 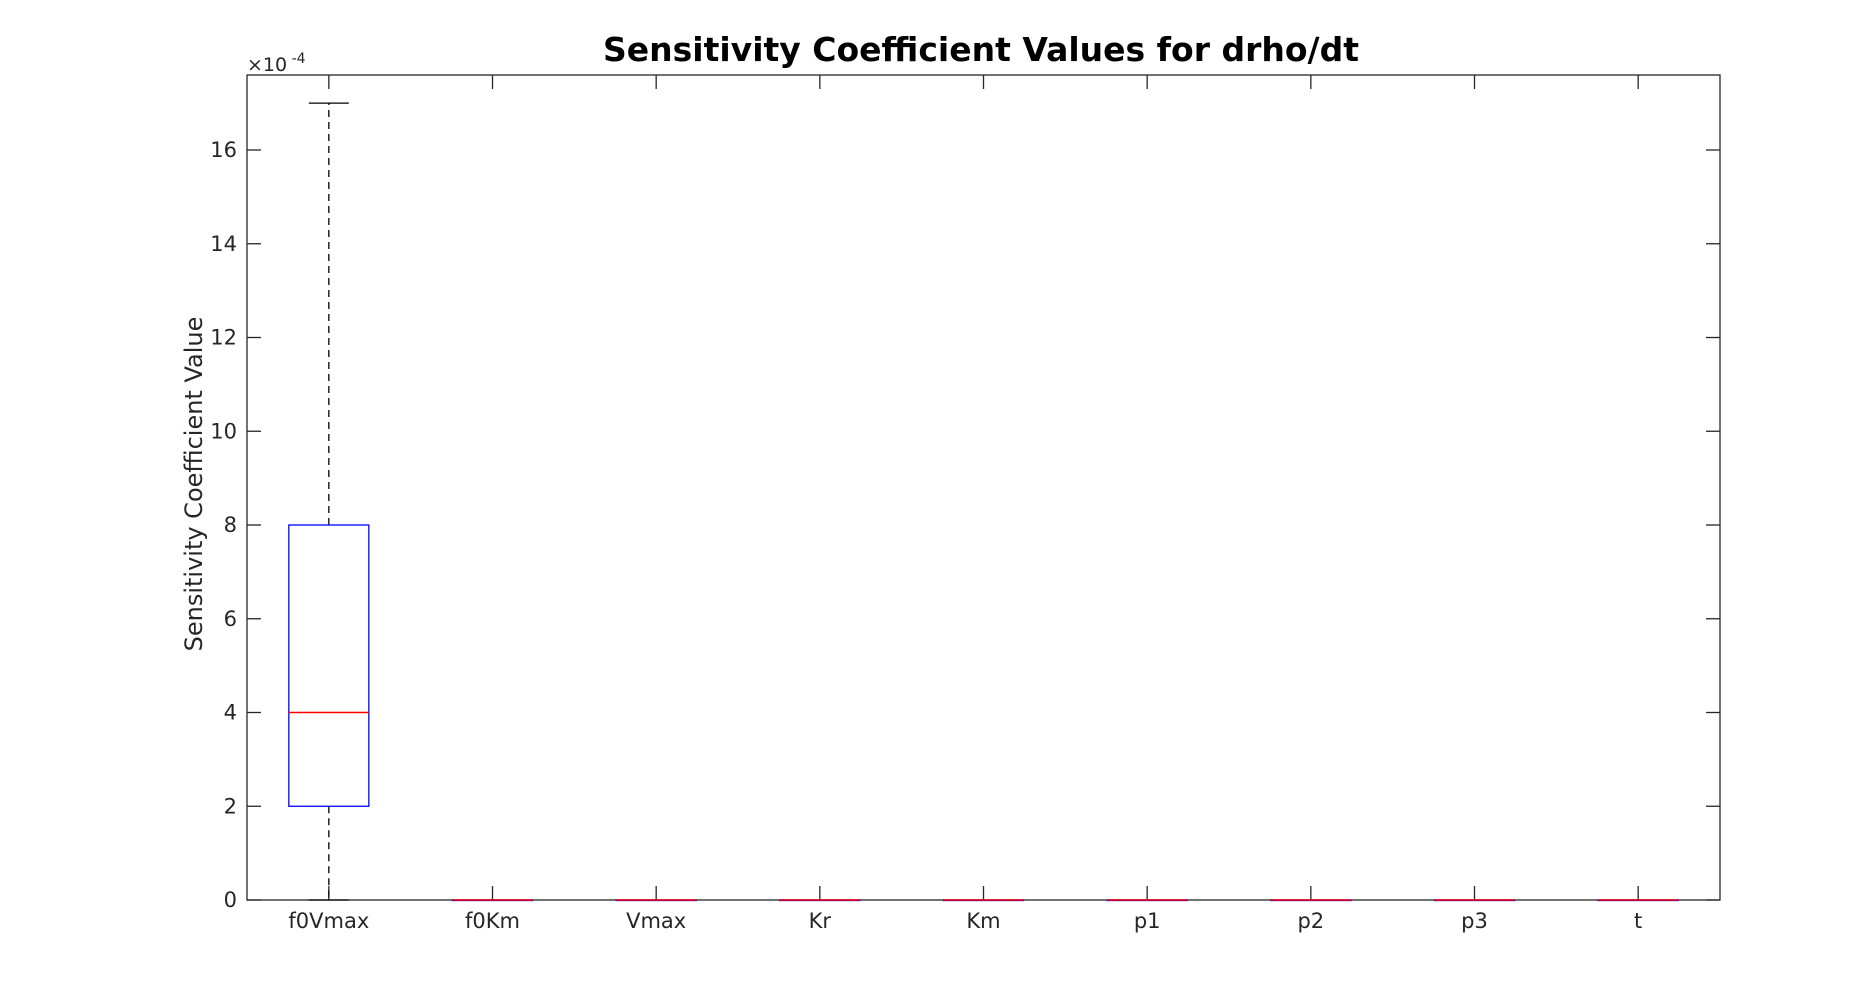 I want to click on y-tick-label: 14, so click(x=223, y=244).